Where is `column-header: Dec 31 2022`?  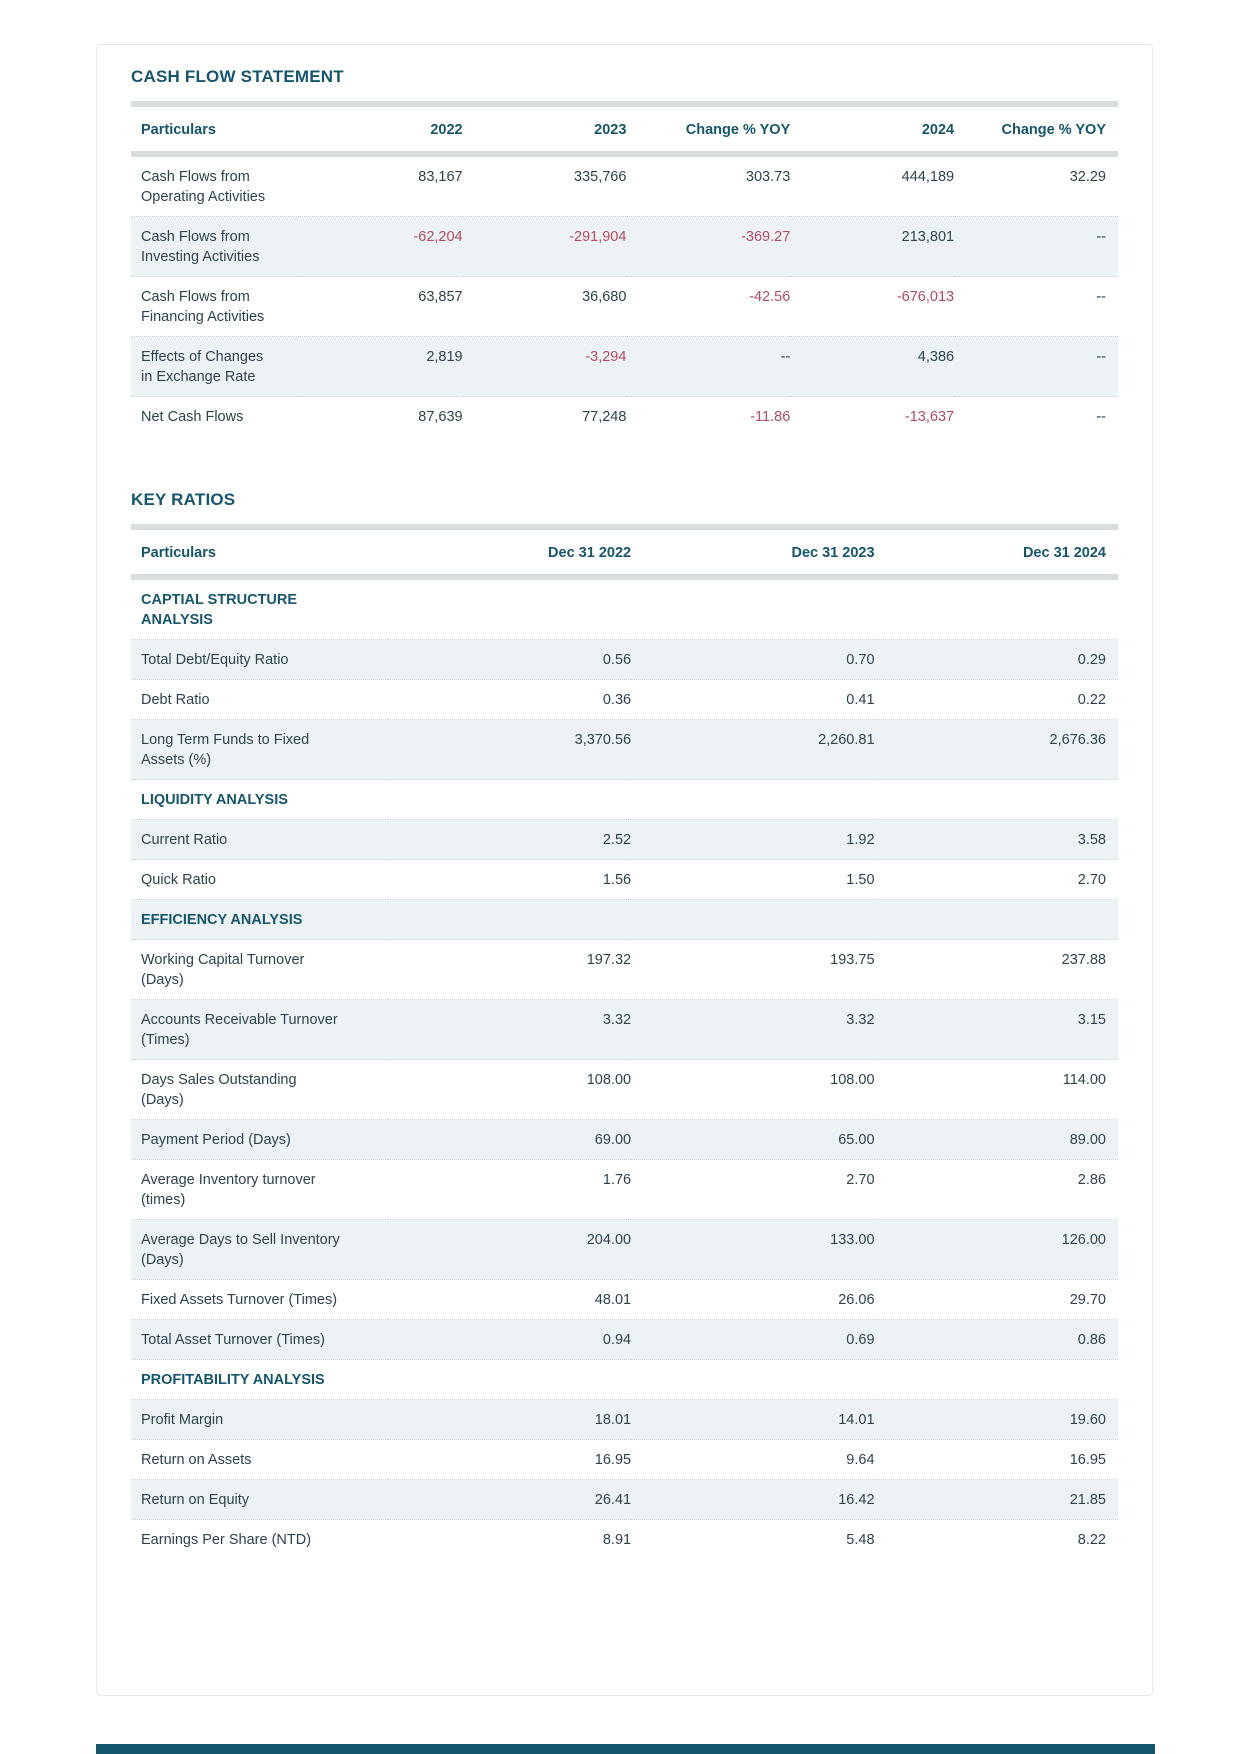
column-header: Dec 31 2022 is located at coordinates (509, 552).